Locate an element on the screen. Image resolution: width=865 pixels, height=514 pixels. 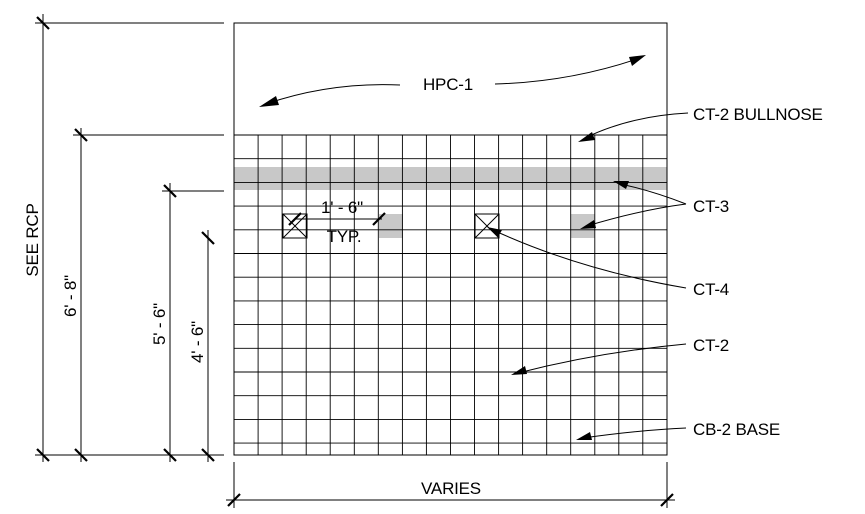
ct2-bullnose-label: CT-2 BULLNOSE is located at coordinates (758, 114).